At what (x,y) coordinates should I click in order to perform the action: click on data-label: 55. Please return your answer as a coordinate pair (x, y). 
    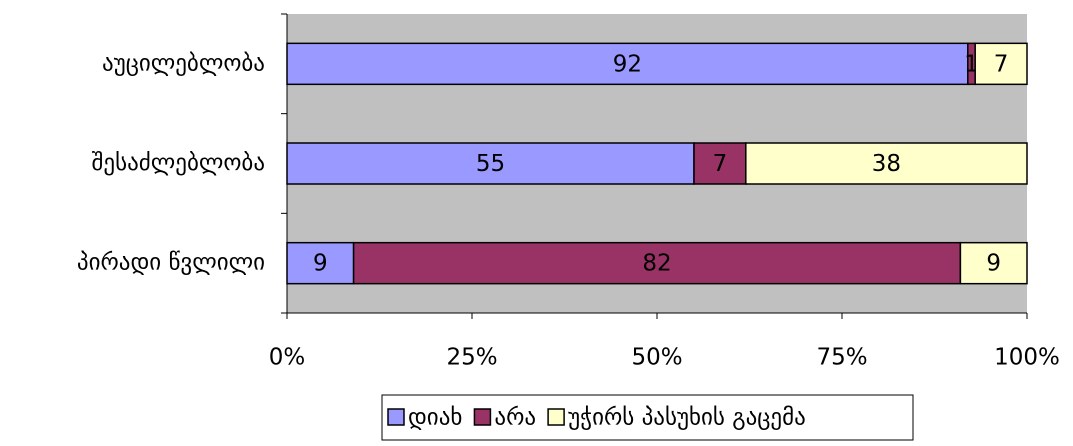
    Looking at the image, I should click on (490, 164).